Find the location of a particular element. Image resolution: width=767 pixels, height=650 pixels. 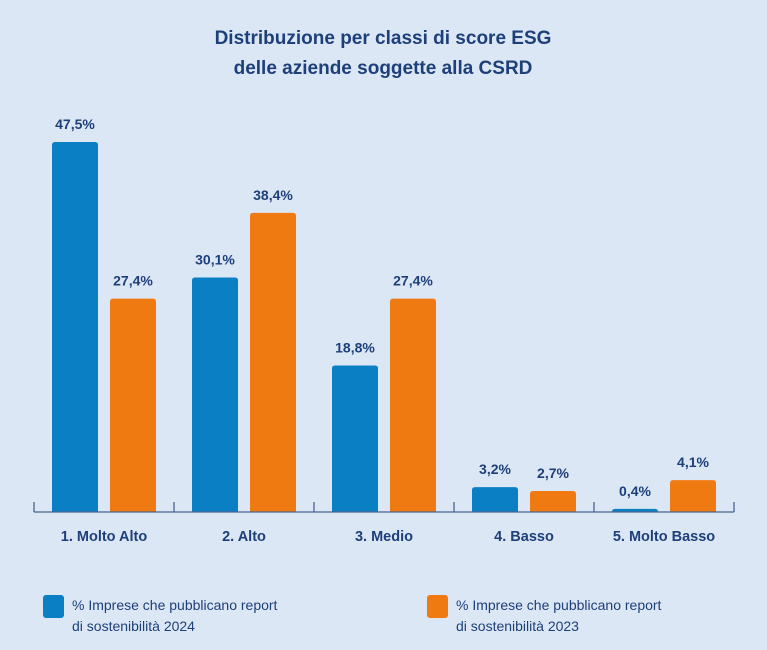

legend-swatch-2024 is located at coordinates (53, 606).